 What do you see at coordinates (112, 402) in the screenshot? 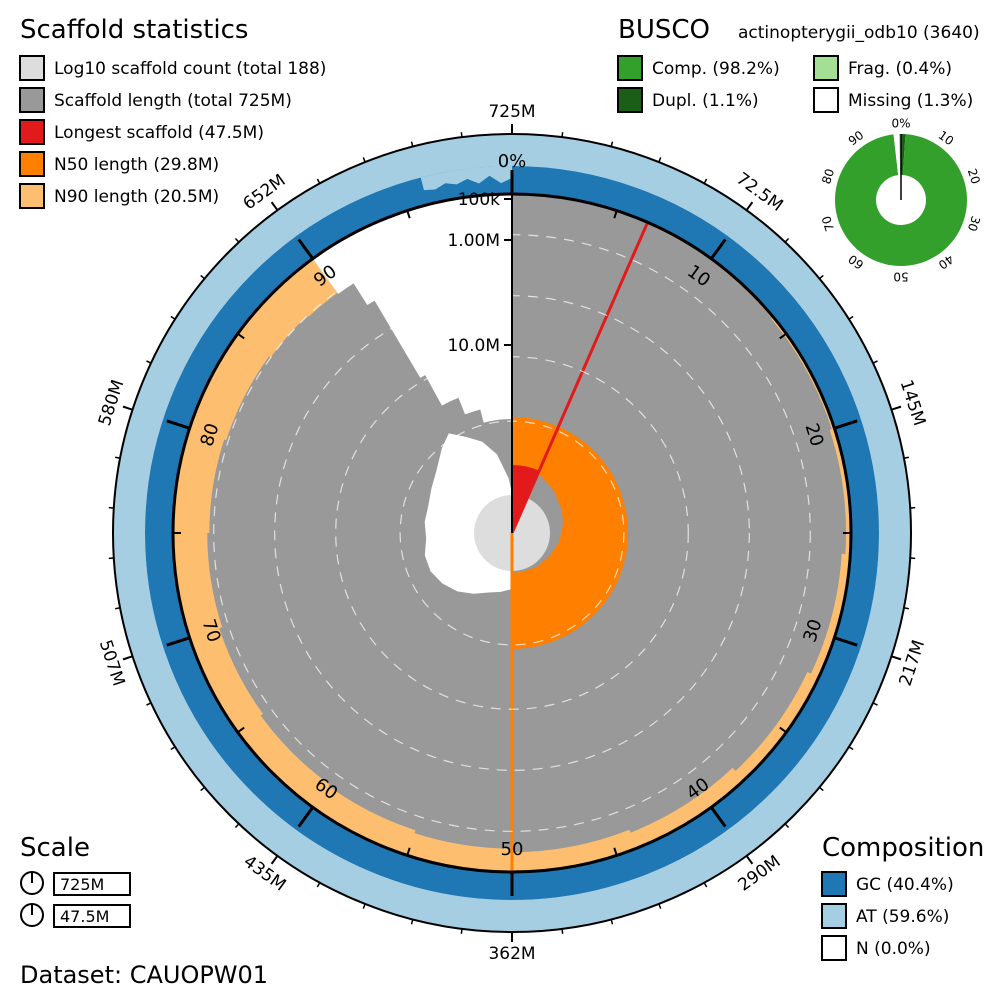
I see `outer-tick-label: 580M` at bounding box center [112, 402].